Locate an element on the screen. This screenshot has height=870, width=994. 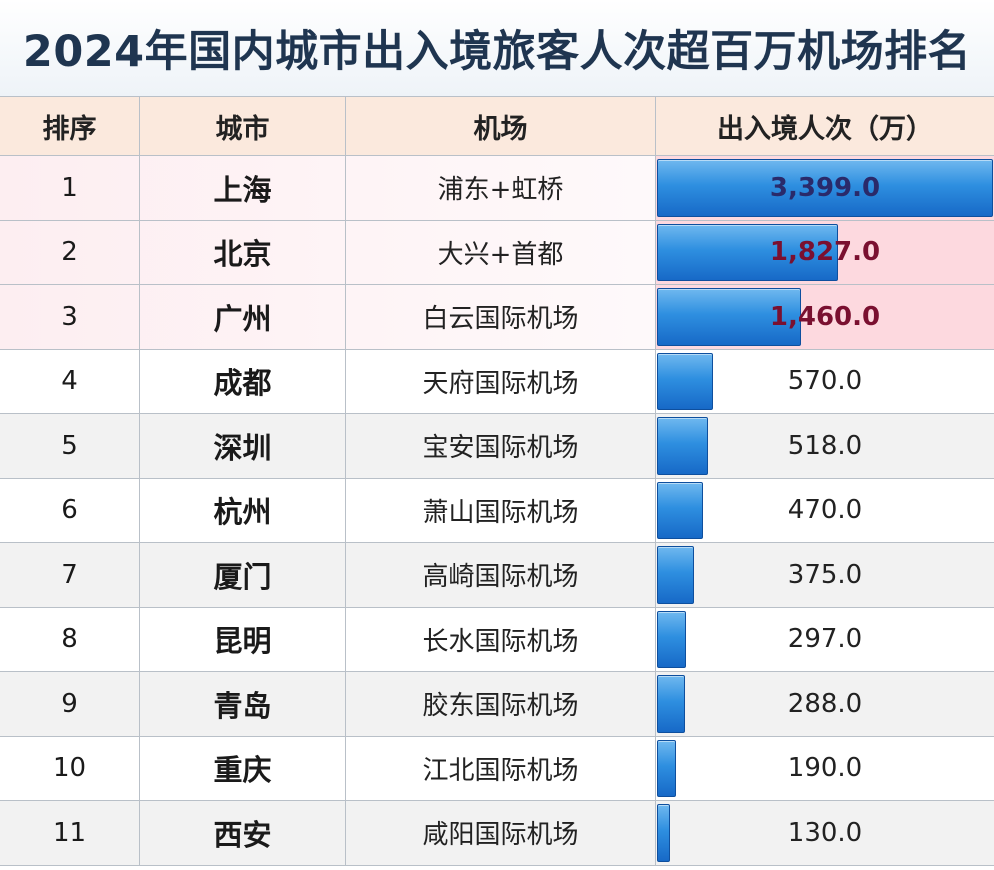
rank-cell: 1 is located at coordinates (70, 188).